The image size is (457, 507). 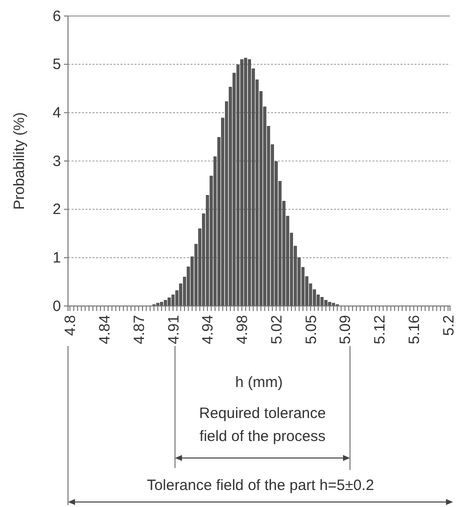 What do you see at coordinates (56, 113) in the screenshot?
I see `y-tick-label: 4` at bounding box center [56, 113].